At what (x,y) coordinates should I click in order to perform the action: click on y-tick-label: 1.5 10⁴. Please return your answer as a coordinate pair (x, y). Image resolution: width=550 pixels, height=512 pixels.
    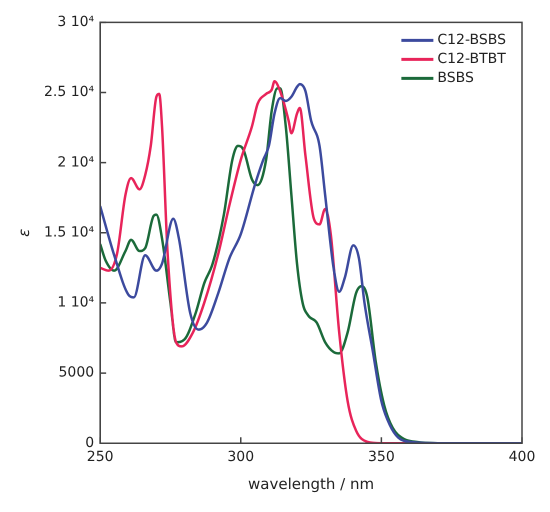
    Looking at the image, I should click on (69, 232).